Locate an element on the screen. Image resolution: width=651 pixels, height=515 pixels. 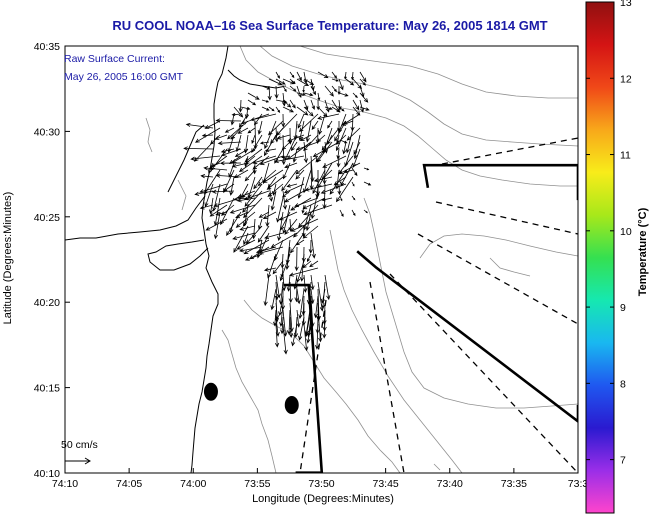
x-tick-label: 73:45 is located at coordinates (385, 484).